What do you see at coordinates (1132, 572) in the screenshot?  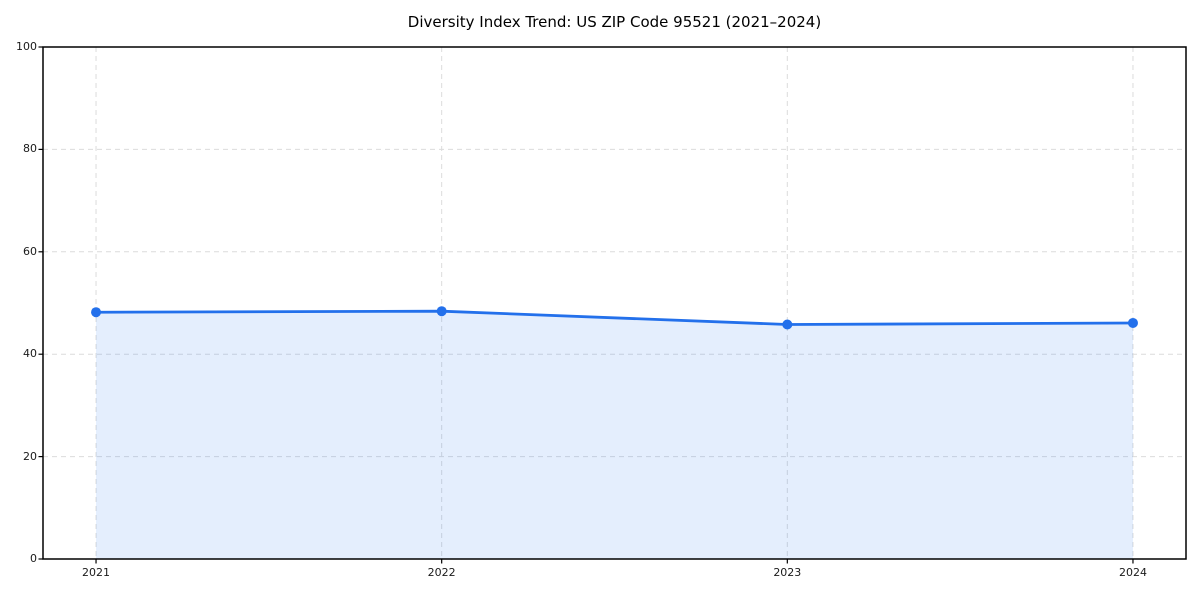 I see `x-tick-label: 2024` at bounding box center [1132, 572].